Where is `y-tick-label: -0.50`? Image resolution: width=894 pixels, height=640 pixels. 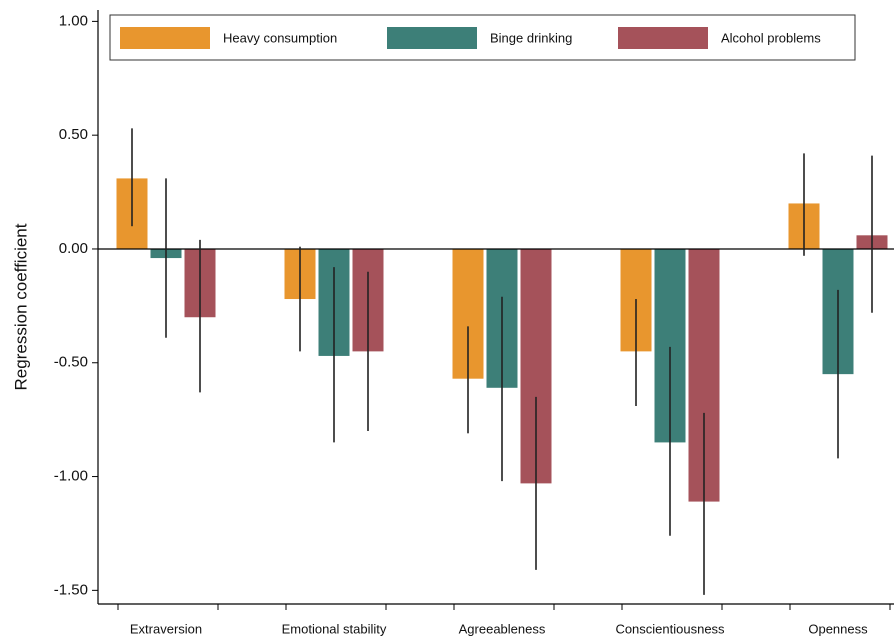
y-tick-label: -0.50 is located at coordinates (71, 362).